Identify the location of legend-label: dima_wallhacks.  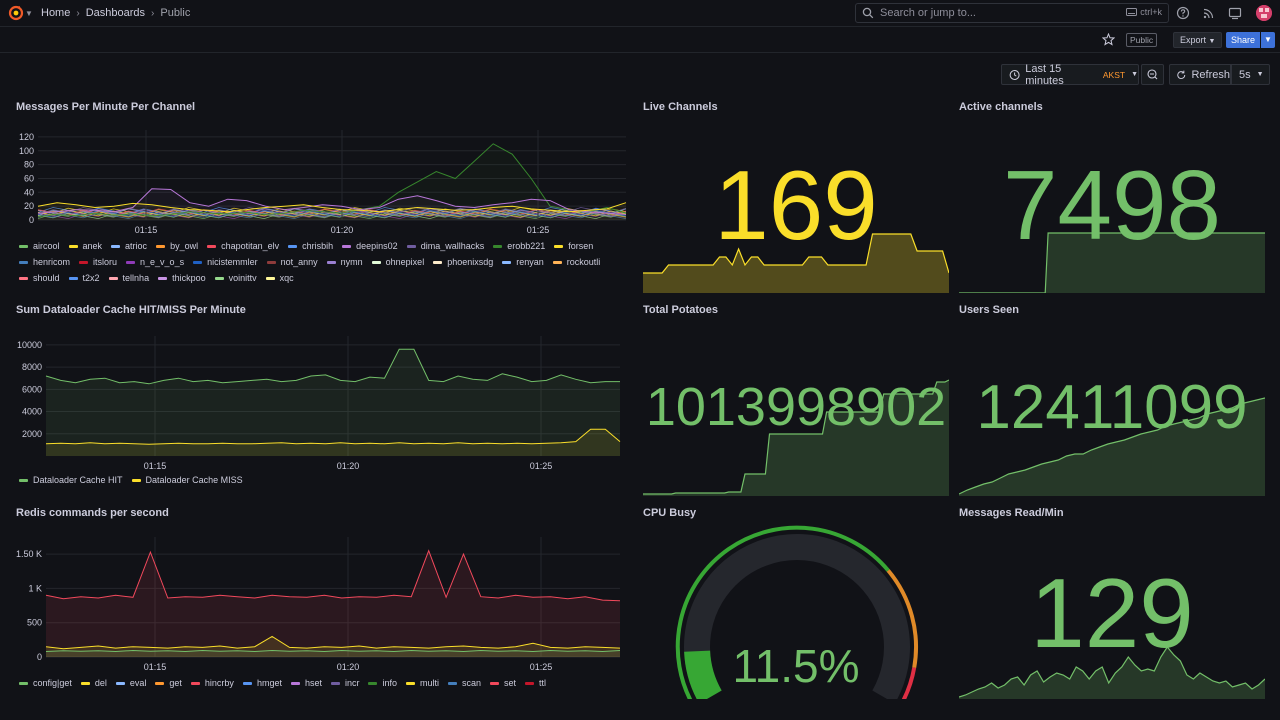
(452, 246).